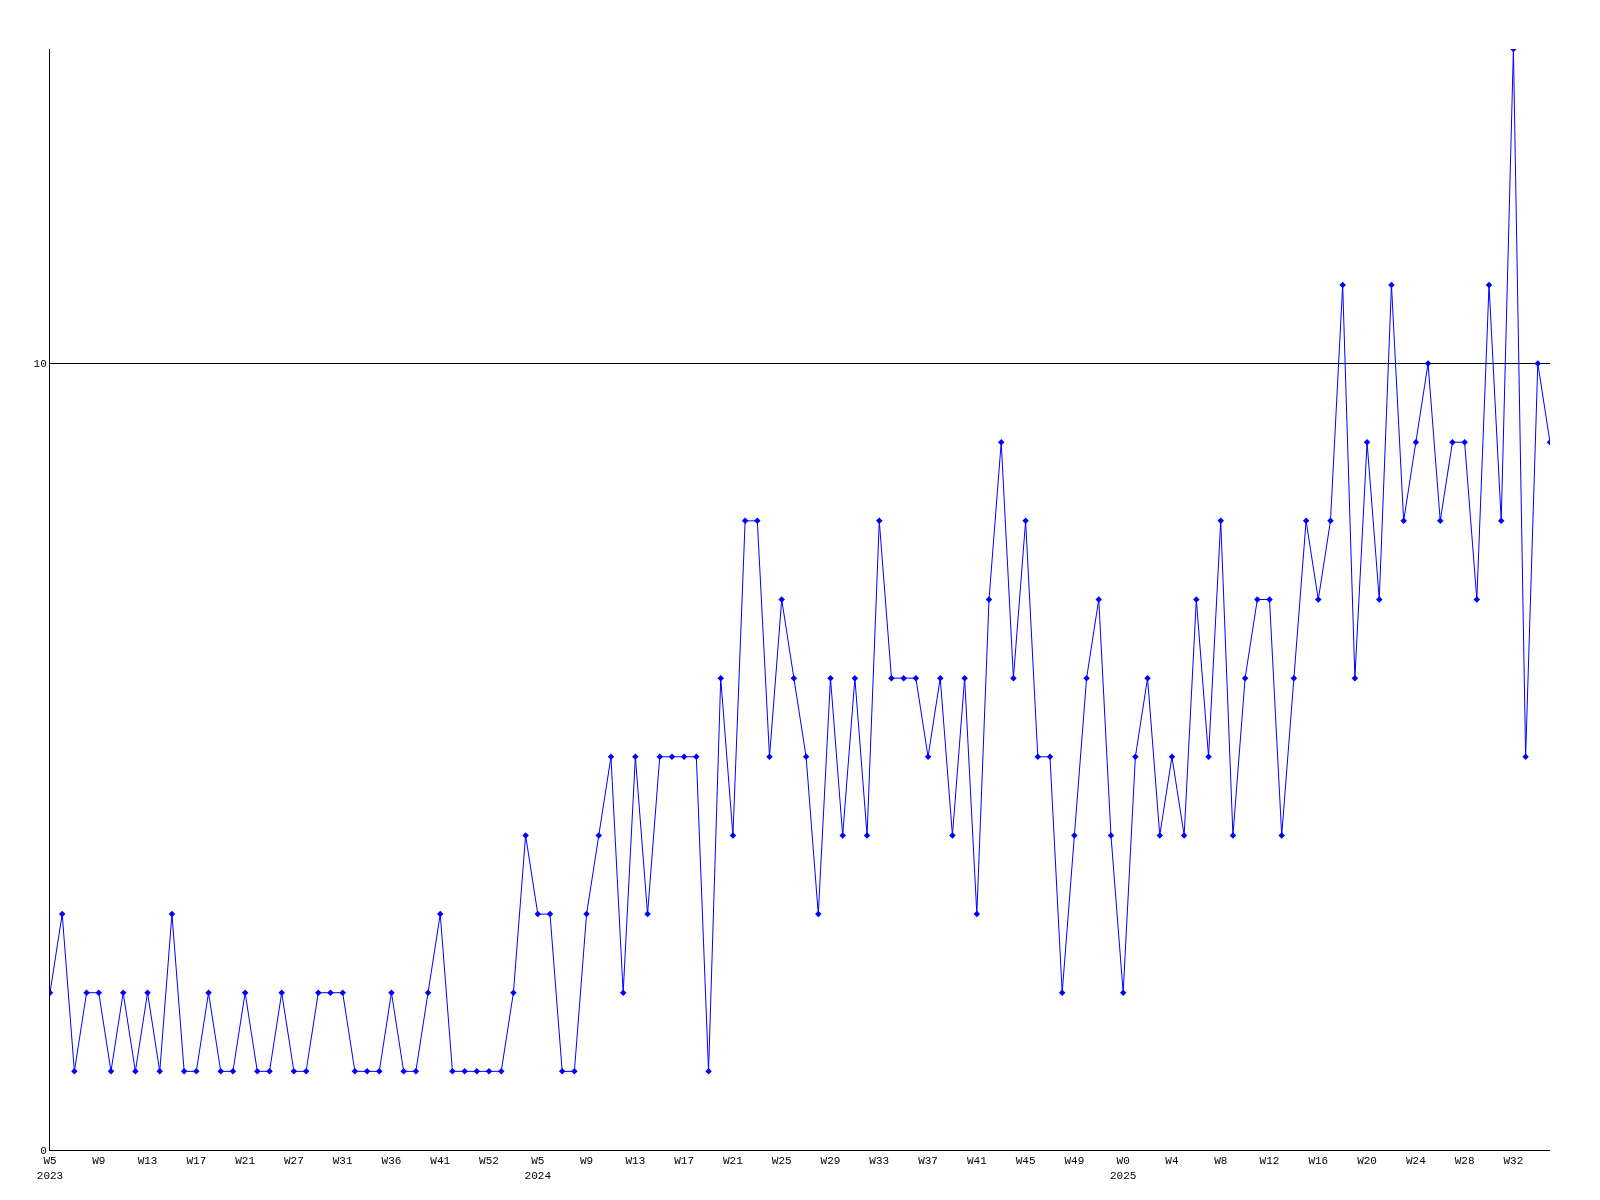  Describe the element at coordinates (1074, 1161) in the screenshot. I see `x-tick-label: W49` at that location.